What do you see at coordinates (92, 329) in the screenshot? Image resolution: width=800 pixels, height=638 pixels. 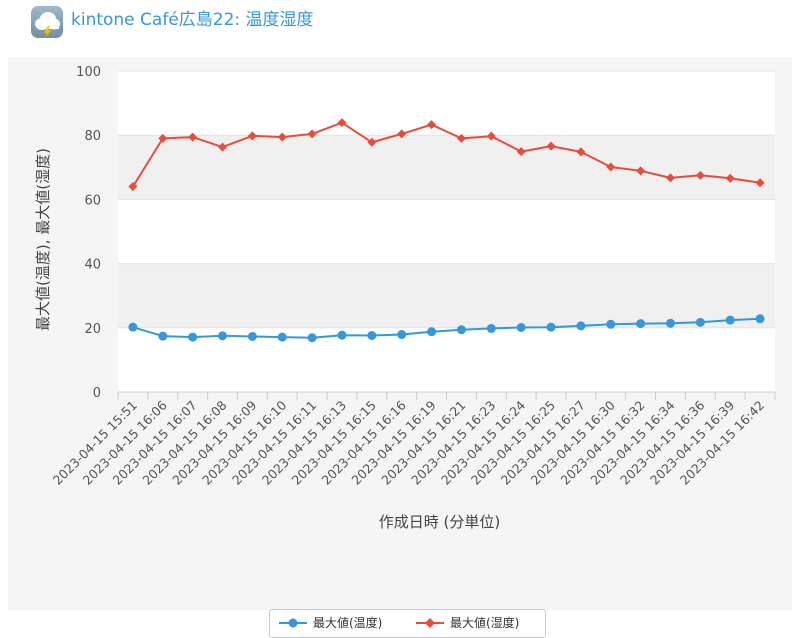 I see `y-tick-label: 20` at bounding box center [92, 329].